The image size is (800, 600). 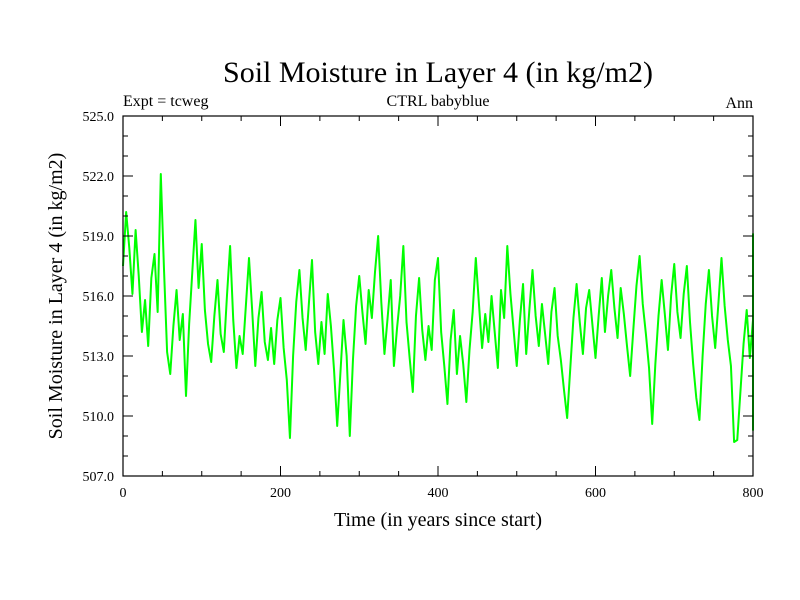 What do you see at coordinates (123, 493) in the screenshot?
I see `x-tick-label: 0` at bounding box center [123, 493].